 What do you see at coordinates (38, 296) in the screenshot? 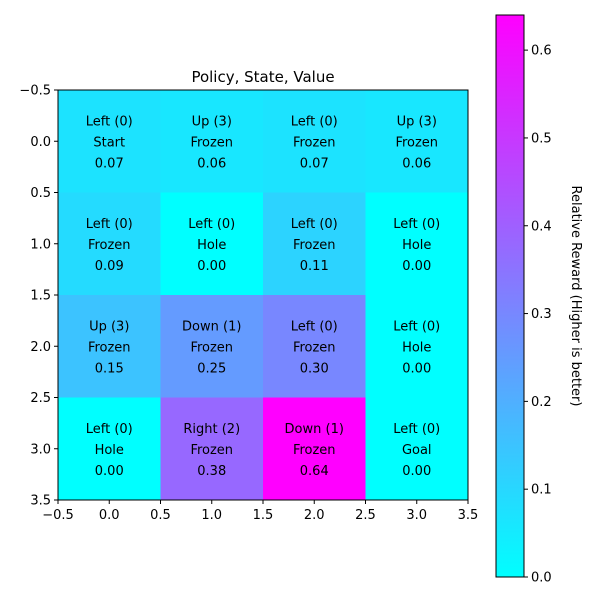
I see `y-axis: −0.5 0.0 0.5 1.0 1.5 2.0 2.5 3.0 3.5` at bounding box center [38, 296].